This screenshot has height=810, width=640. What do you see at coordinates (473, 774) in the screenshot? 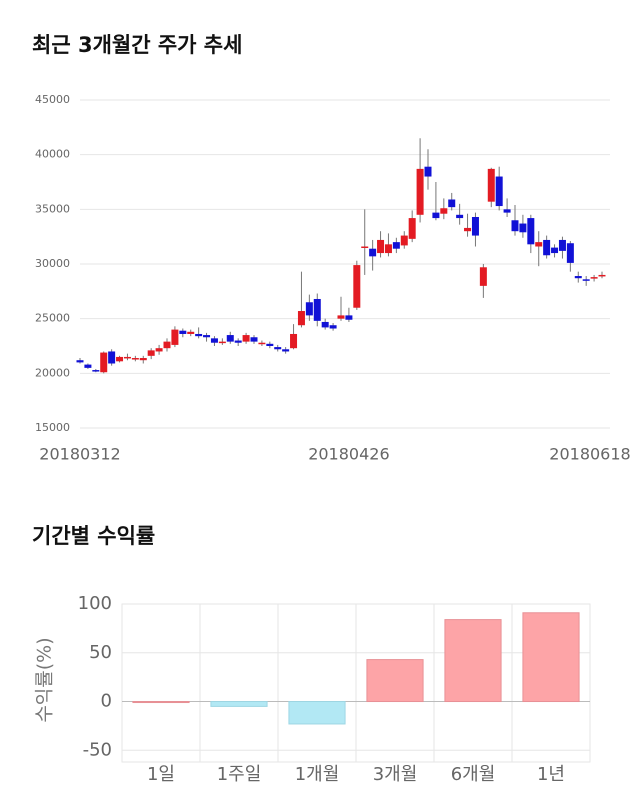
I see `x-tick-label: 6개월` at bounding box center [473, 774].